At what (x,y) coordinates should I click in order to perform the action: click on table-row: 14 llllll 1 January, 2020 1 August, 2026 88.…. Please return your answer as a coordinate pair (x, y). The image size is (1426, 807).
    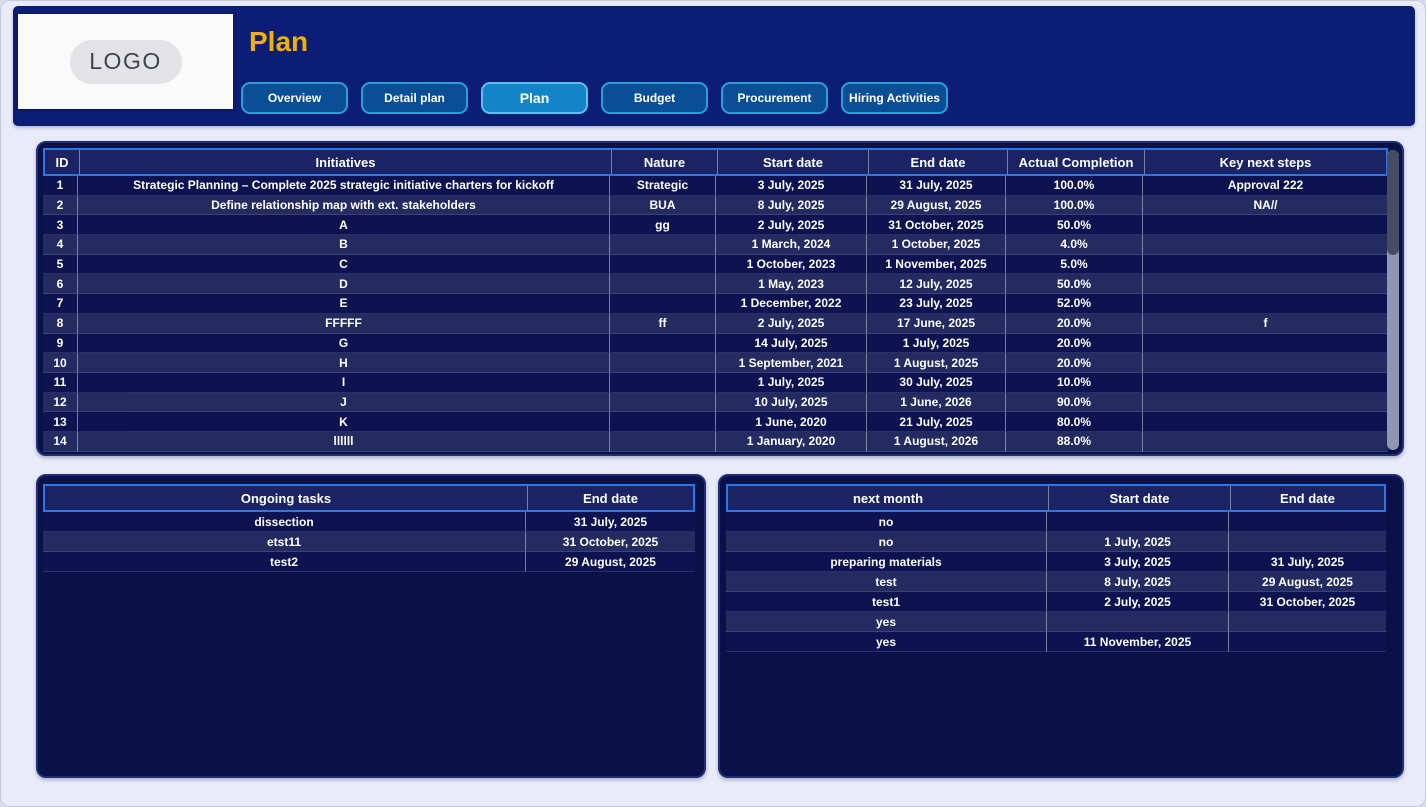
    Looking at the image, I should click on (715, 441).